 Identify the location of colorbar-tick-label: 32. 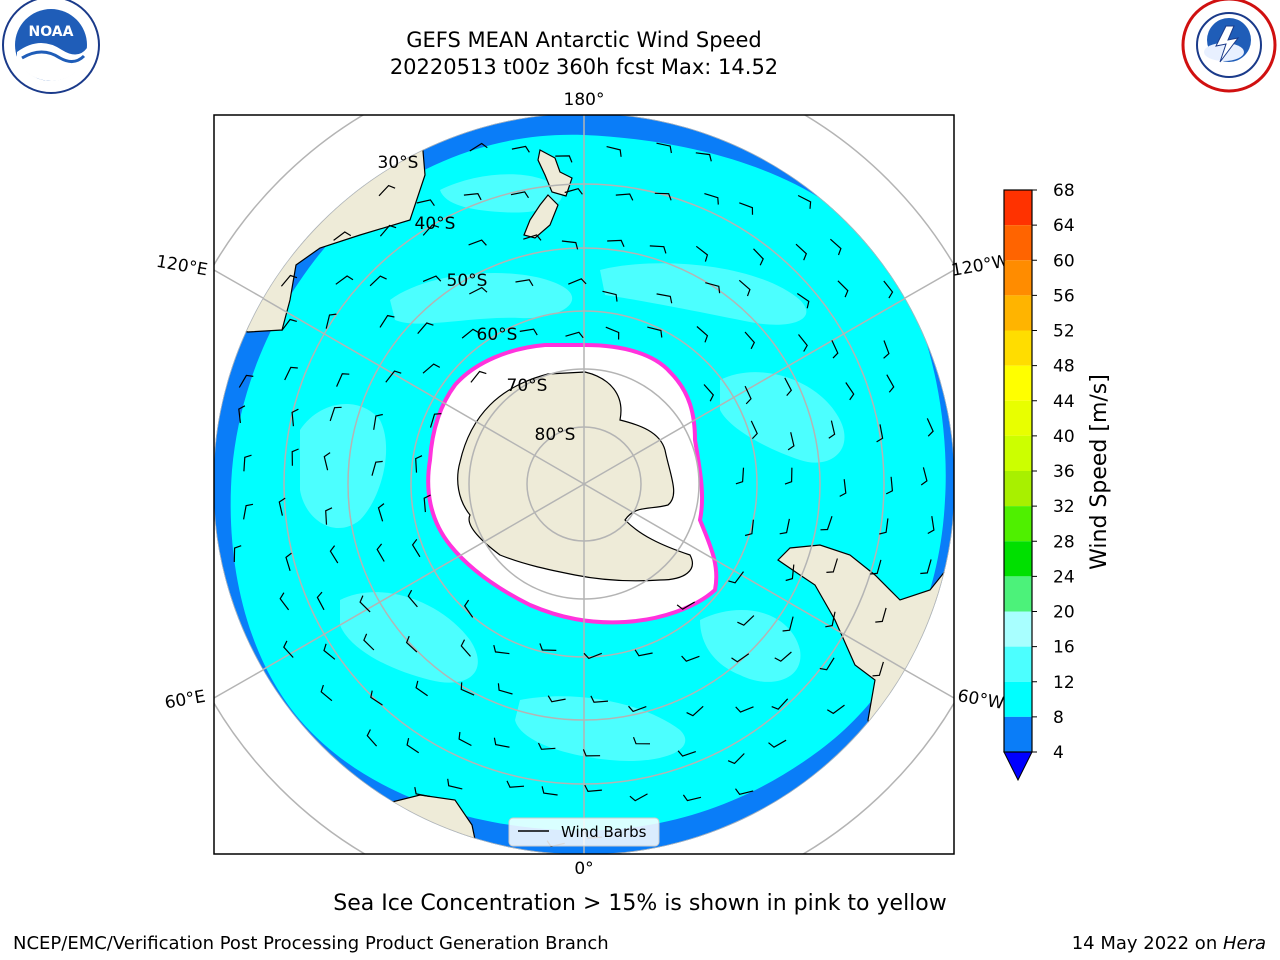
(1064, 507).